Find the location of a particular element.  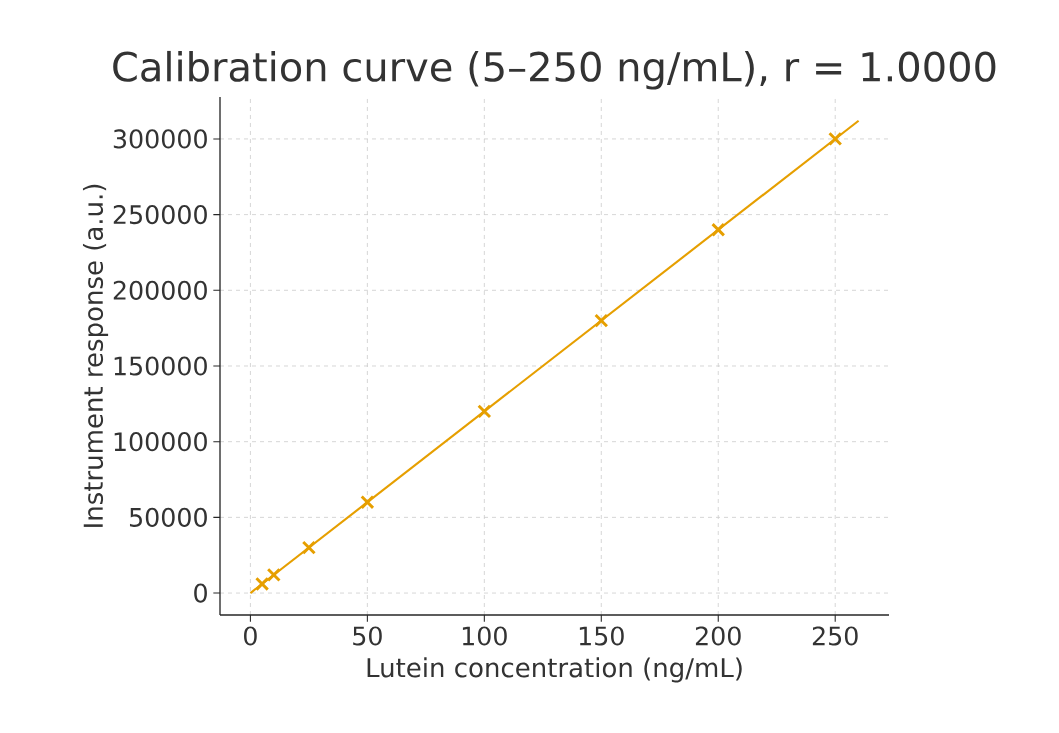

x-tick-label: 0 is located at coordinates (250, 636).